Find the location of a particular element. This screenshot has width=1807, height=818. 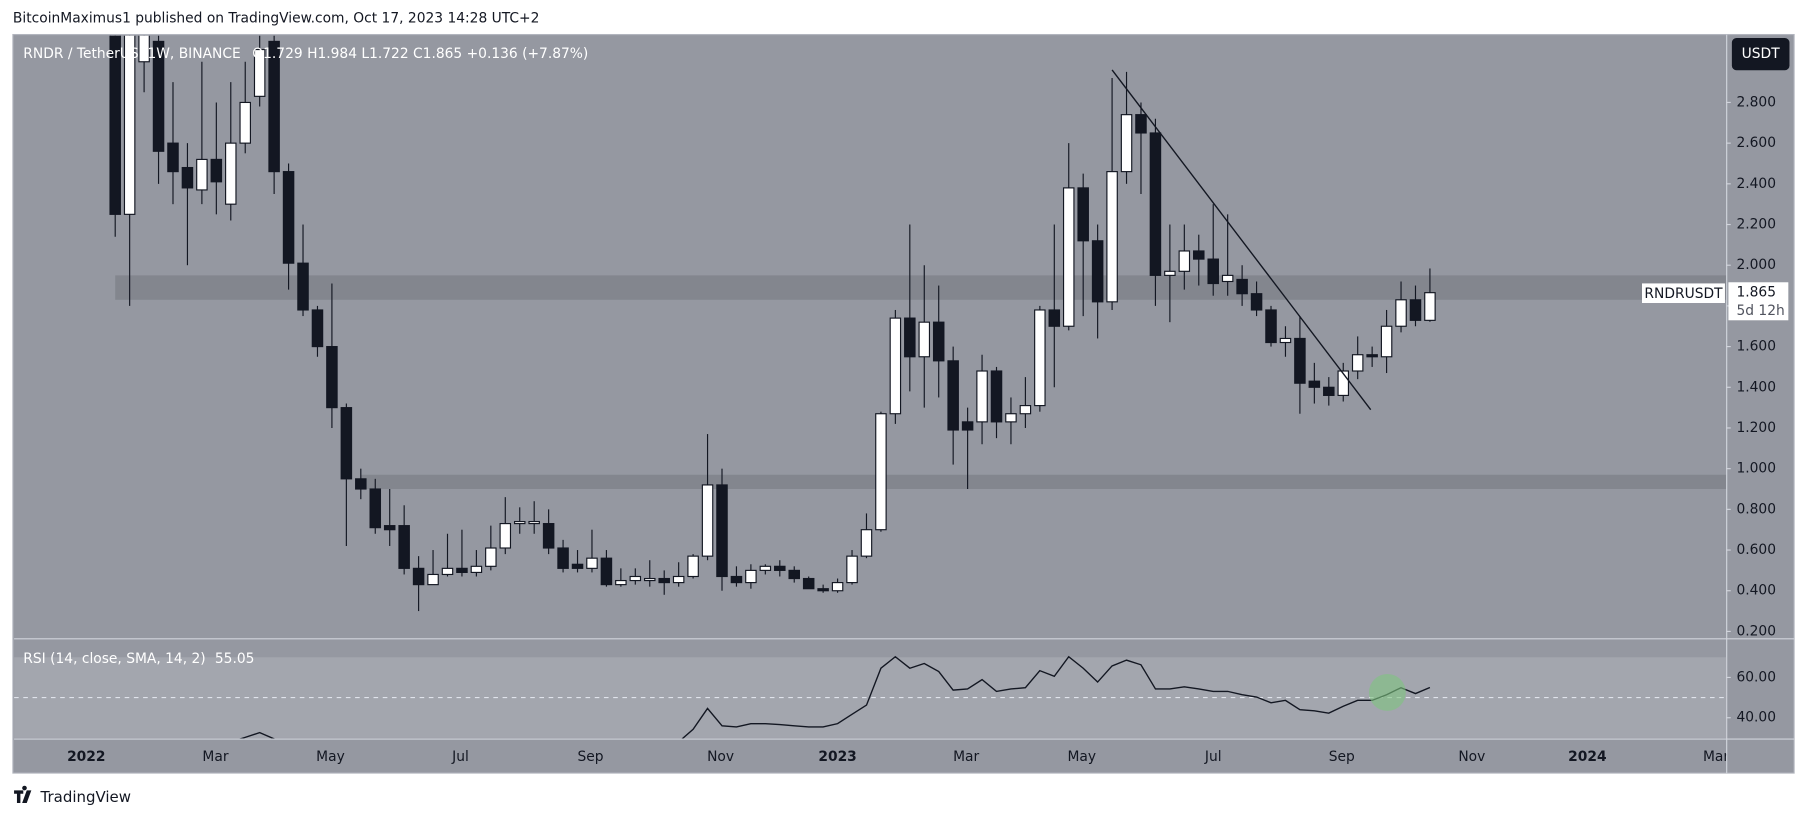

last-price-tag is located at coordinates (1758, 301).